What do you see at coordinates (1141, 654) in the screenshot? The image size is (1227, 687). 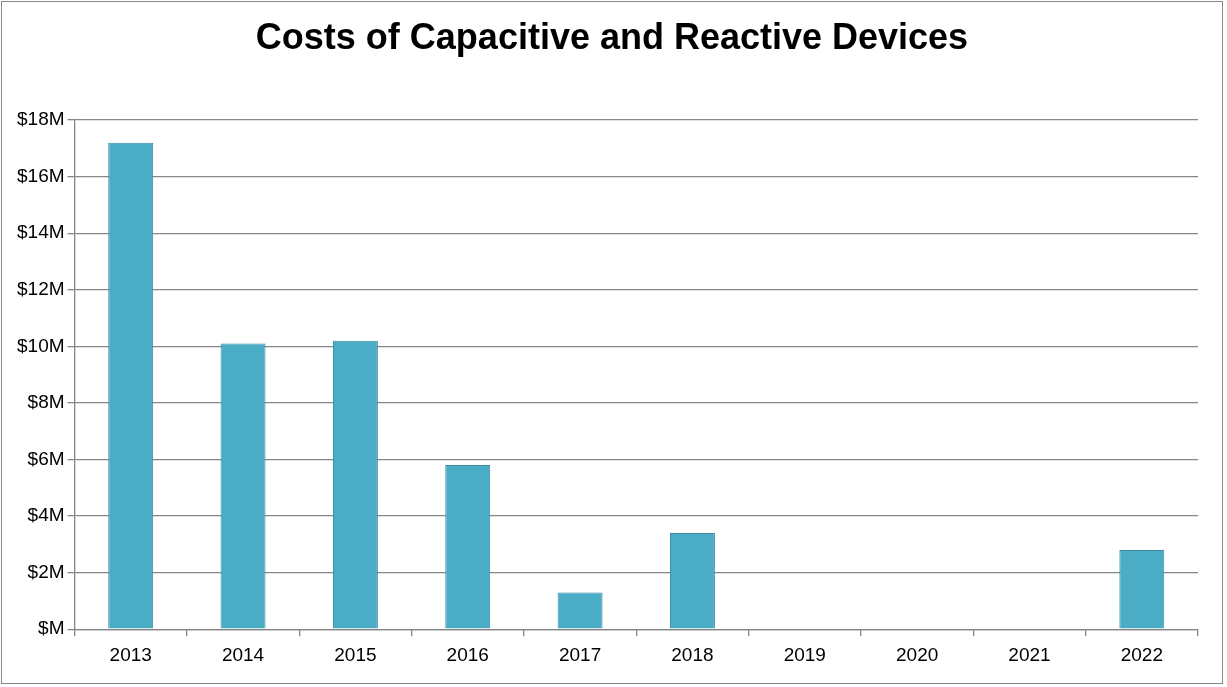 I see `x-tick-label: 2022` at bounding box center [1141, 654].